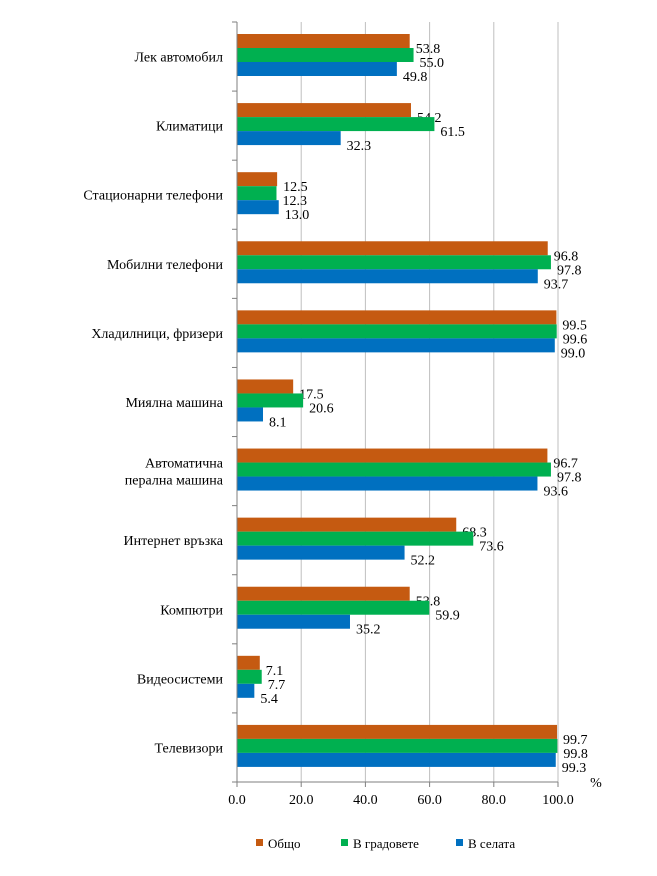 This screenshot has height=876, width=657. Describe the element at coordinates (432, 63) in the screenshot. I see `data-label: 55.0` at that location.